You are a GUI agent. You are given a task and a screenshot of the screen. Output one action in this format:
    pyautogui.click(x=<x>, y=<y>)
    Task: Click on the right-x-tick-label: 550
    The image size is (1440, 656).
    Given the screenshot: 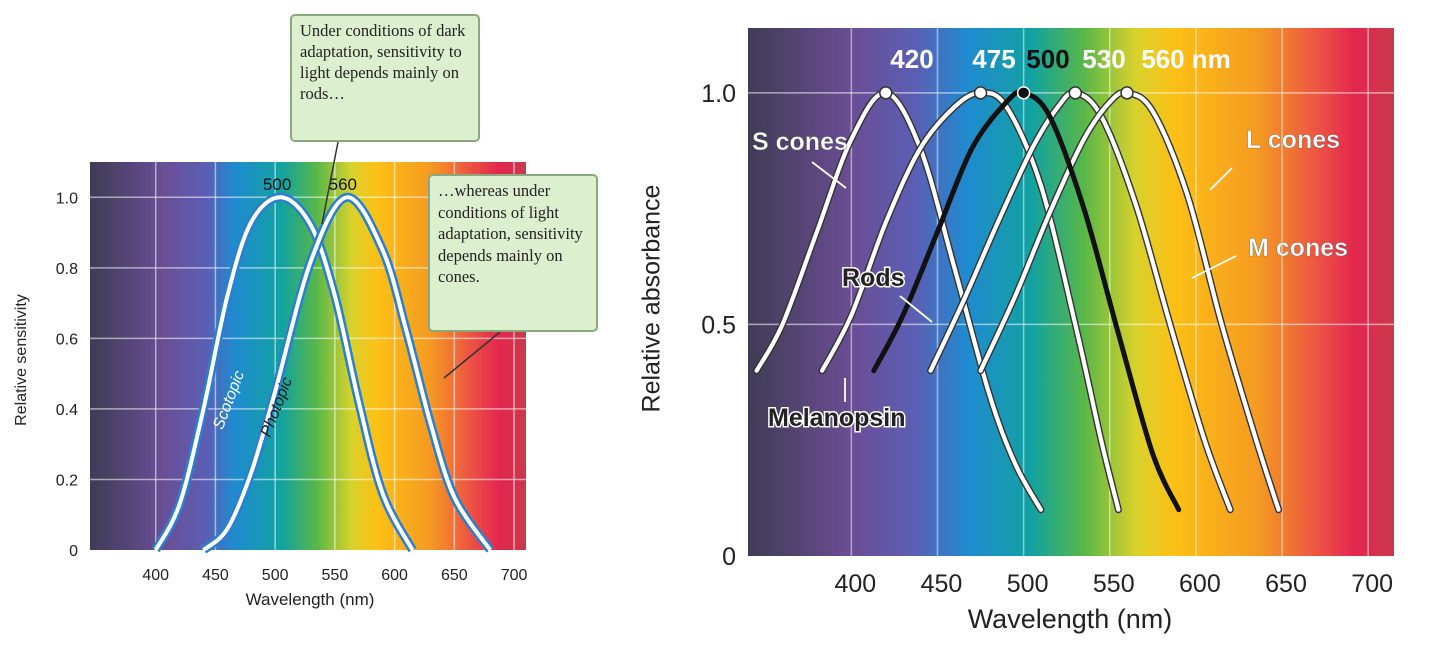 What is the action you would take?
    pyautogui.click(x=1114, y=584)
    